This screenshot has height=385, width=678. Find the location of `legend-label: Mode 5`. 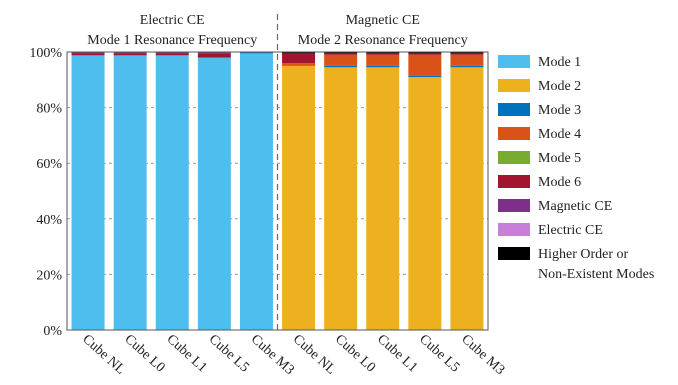

legend-label: Mode 5 is located at coordinates (559, 158).